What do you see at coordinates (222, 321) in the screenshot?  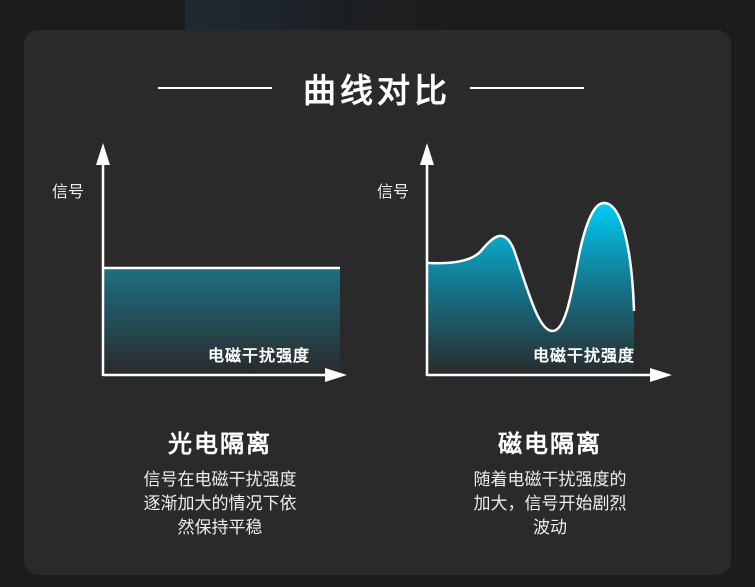 I see `stable-signal-fill` at bounding box center [222, 321].